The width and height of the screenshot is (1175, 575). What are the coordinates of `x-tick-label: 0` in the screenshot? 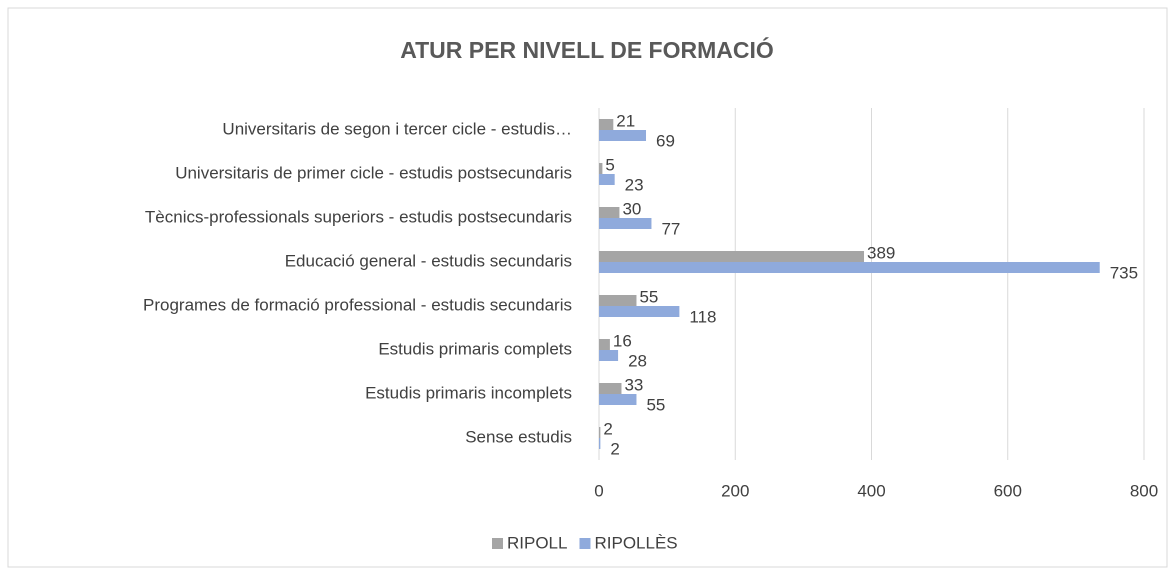 It's located at (598, 490).